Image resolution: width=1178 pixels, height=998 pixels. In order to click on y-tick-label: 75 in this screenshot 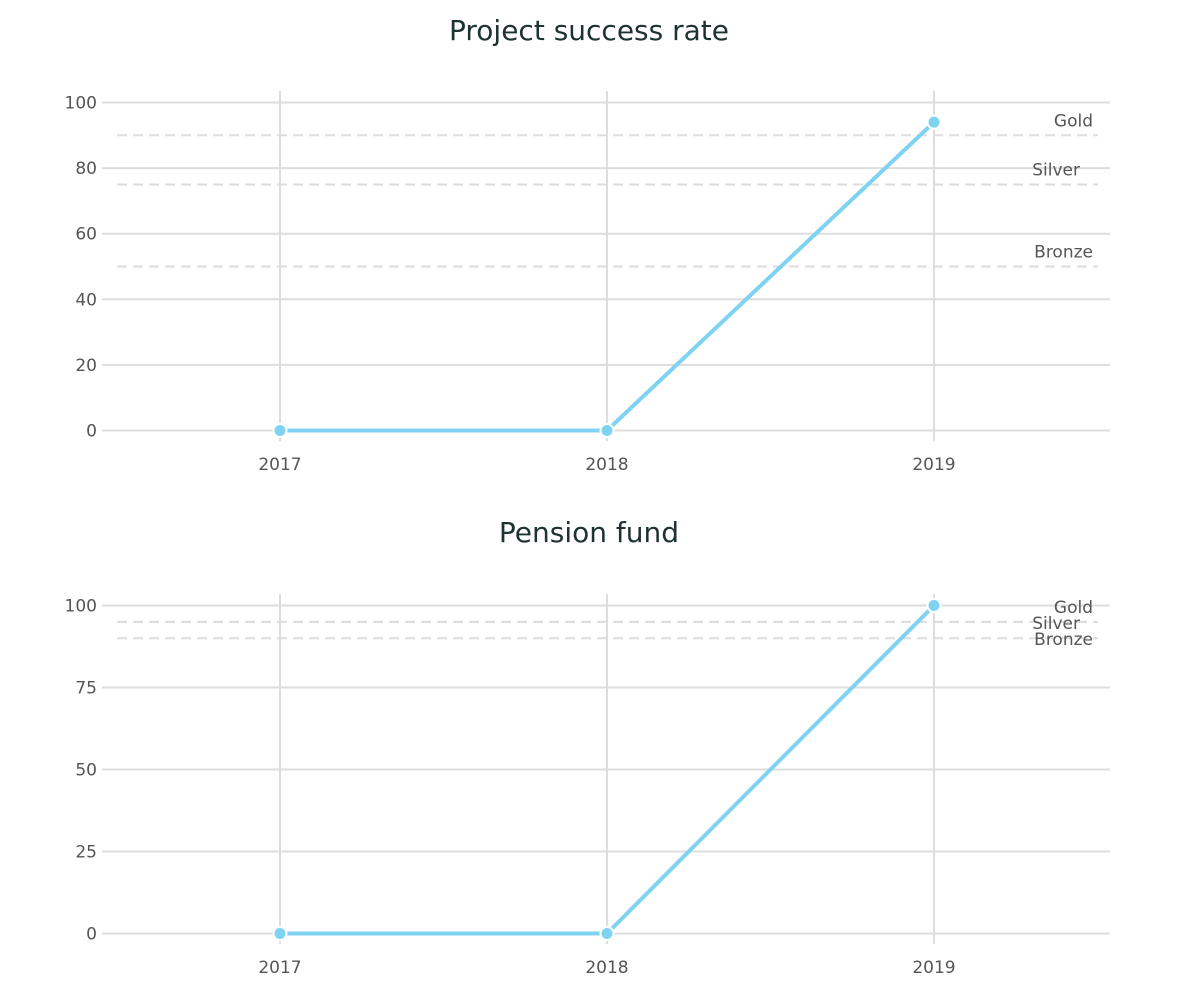, I will do `click(86, 689)`.